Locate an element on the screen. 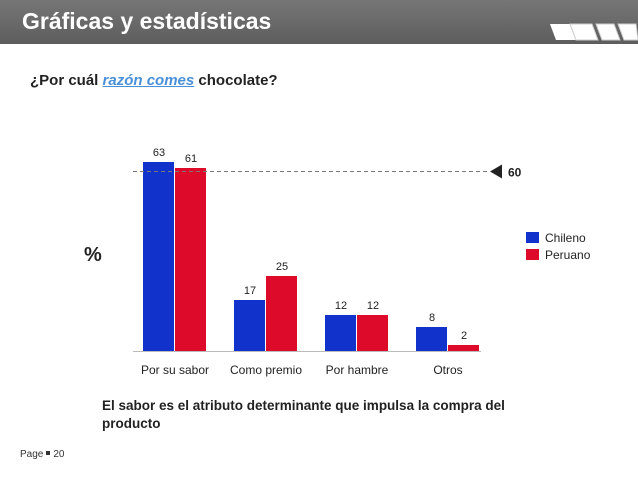 This screenshot has width=638, height=479. x-tick-label-0: Por su sabor is located at coordinates (175, 370).